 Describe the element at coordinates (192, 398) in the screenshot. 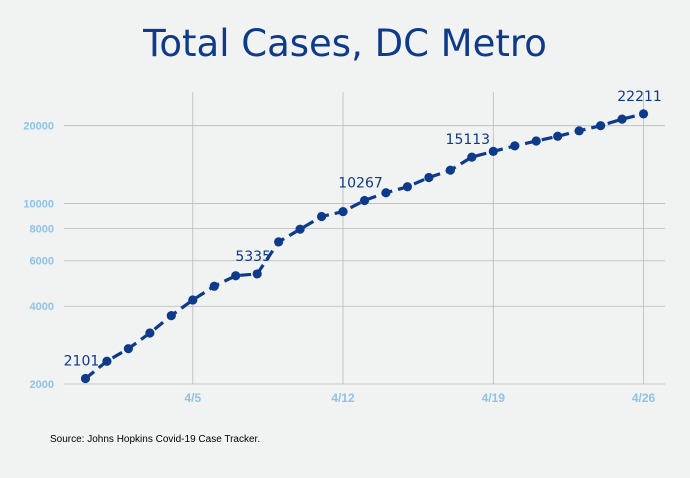

I see `x-tick-label: 4/5` at that location.